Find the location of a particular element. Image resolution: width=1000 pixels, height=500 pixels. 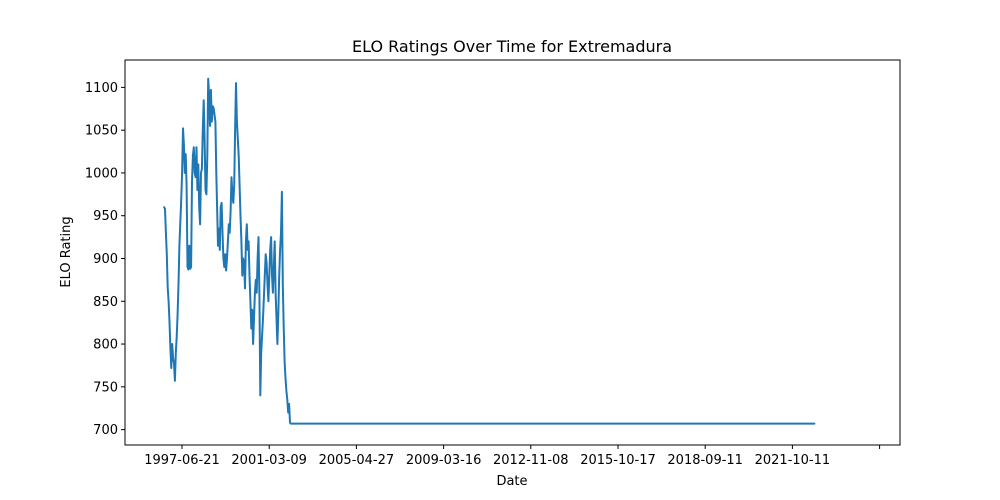

y-tick-label: 750 is located at coordinates (105, 387).